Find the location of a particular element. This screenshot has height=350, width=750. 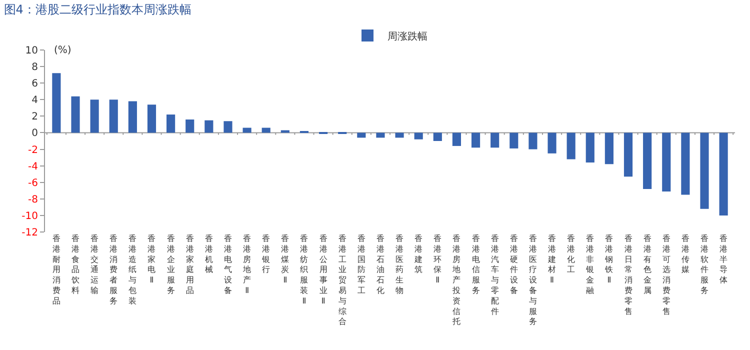

y-axis-title: (%) is located at coordinates (63, 50).